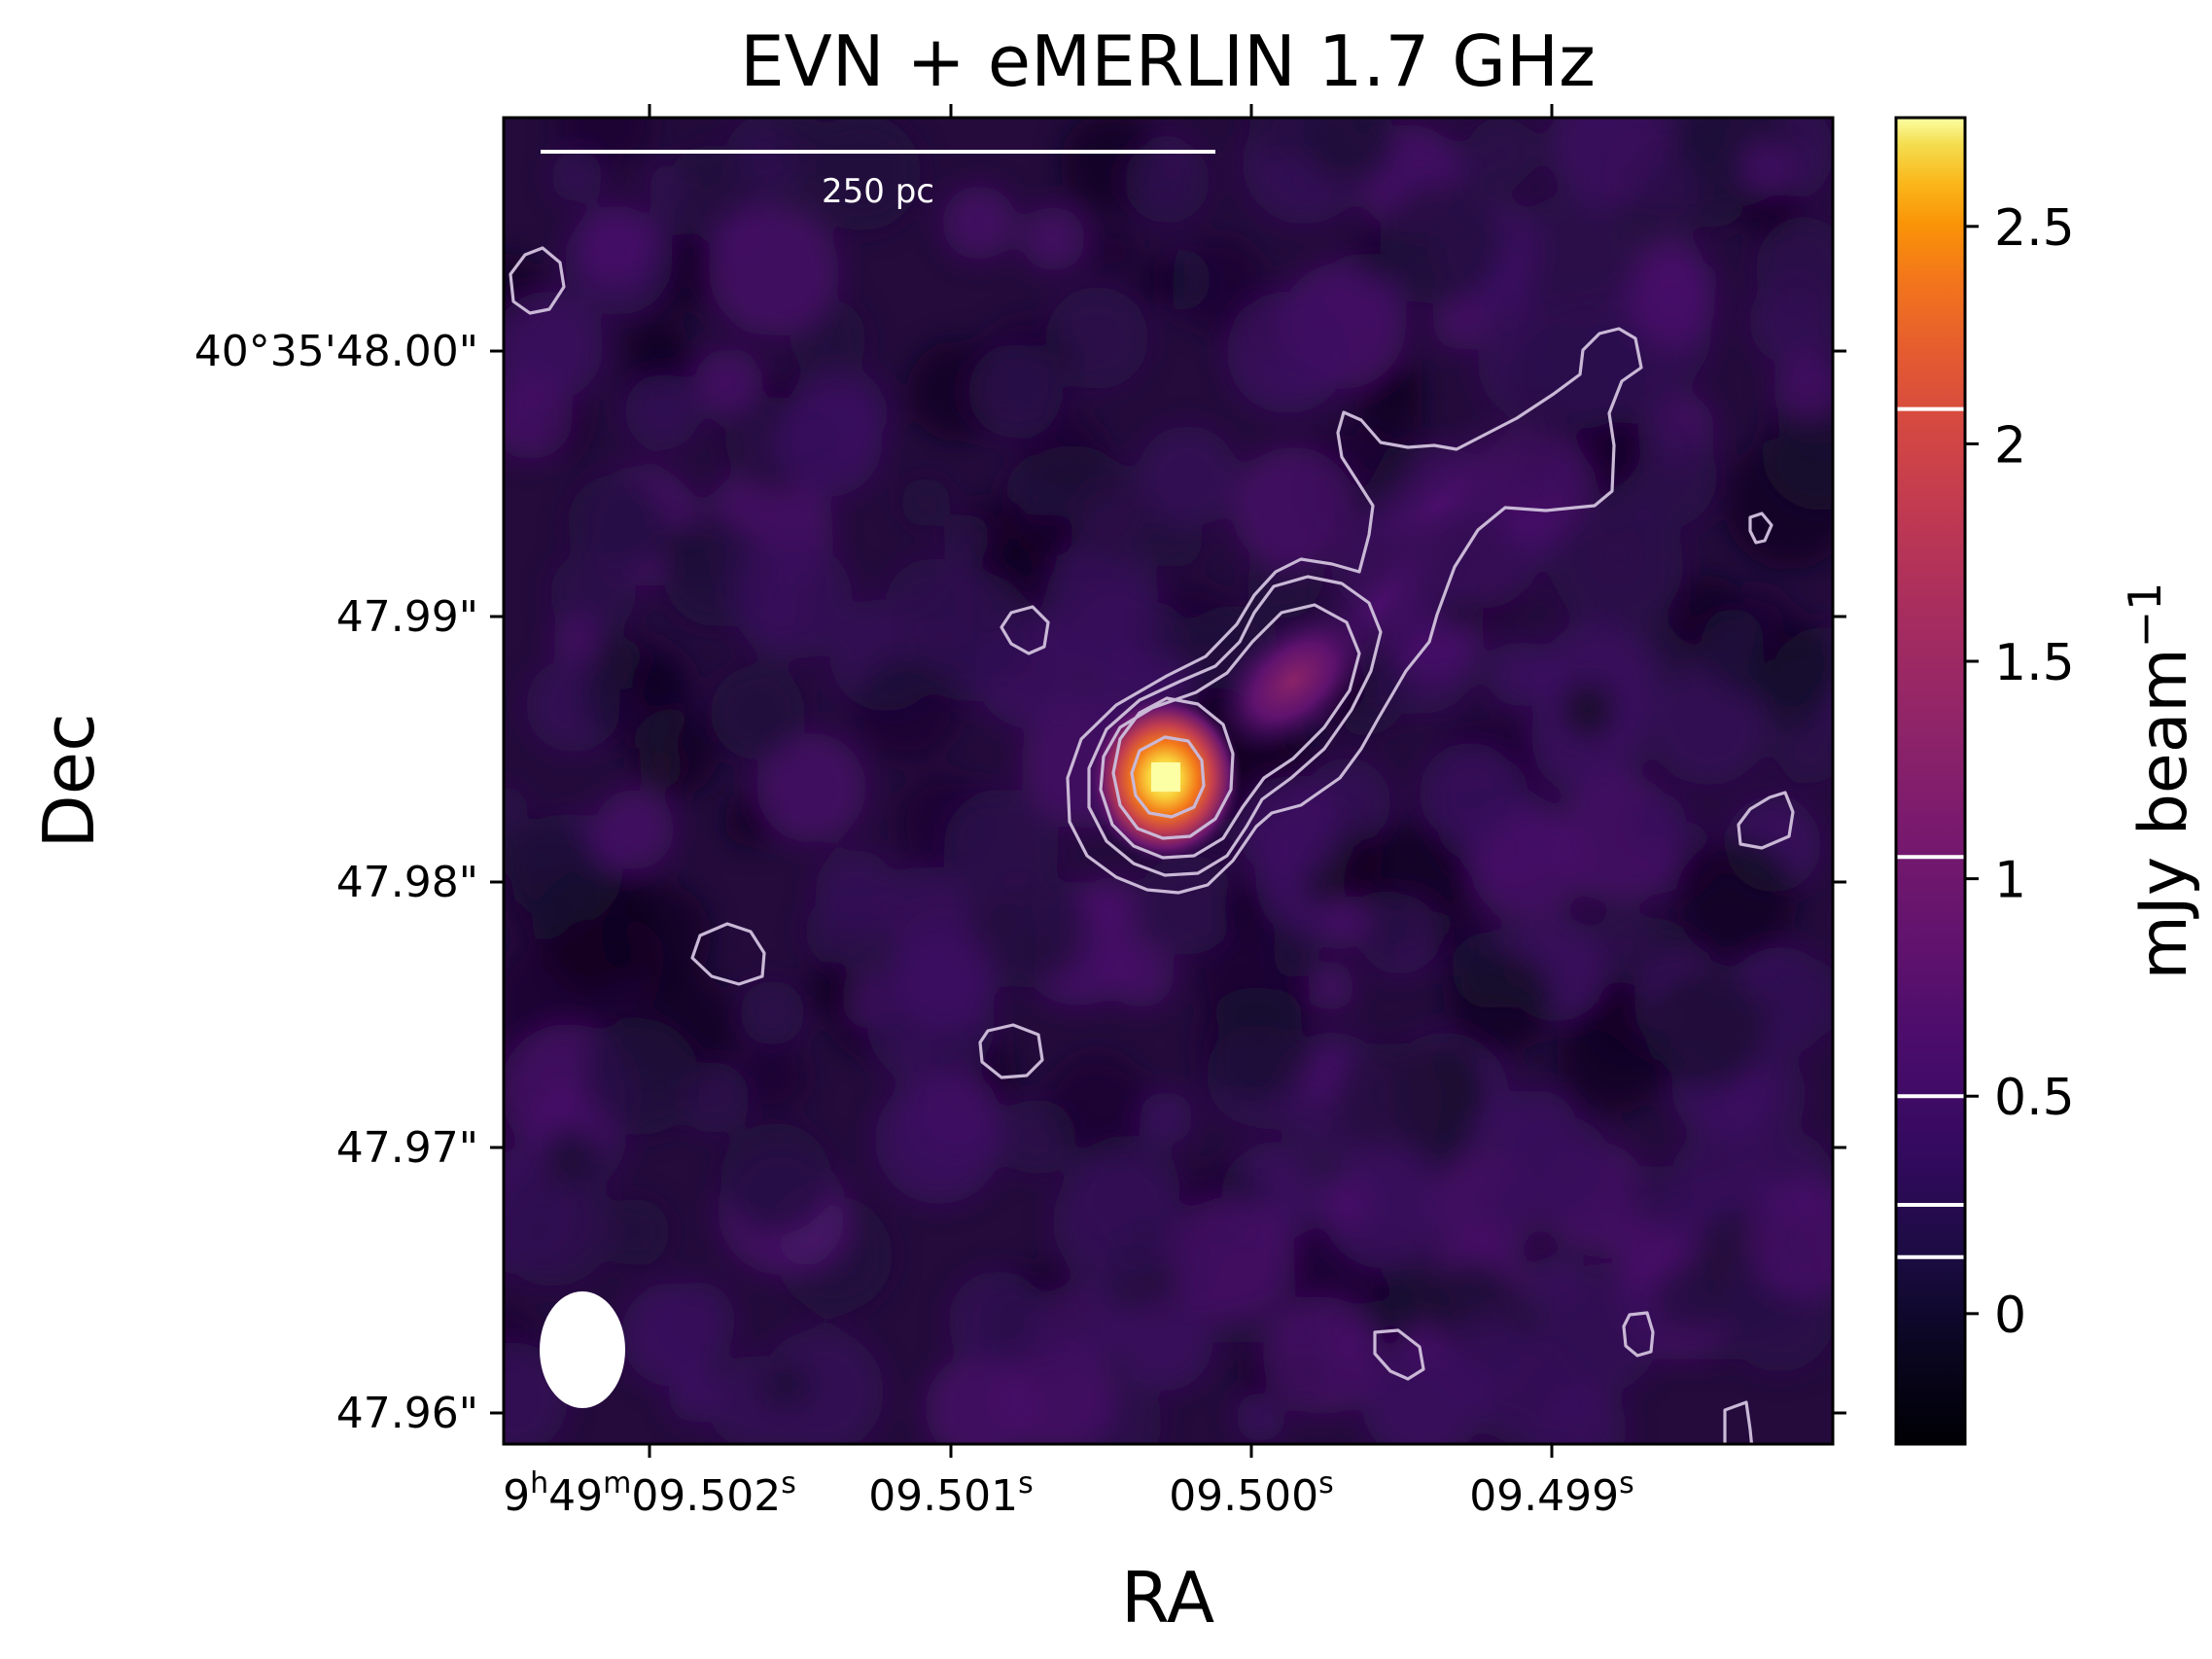  I want to click on colorbar-frame, so click(1930, 781).